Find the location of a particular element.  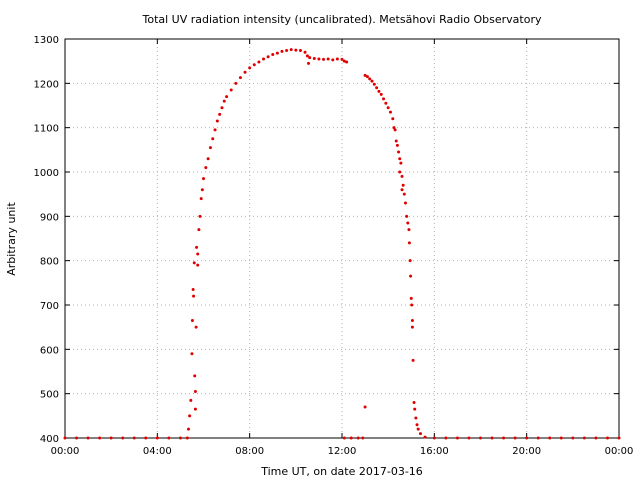

x-tick-label: 16:00 is located at coordinates (434, 451).